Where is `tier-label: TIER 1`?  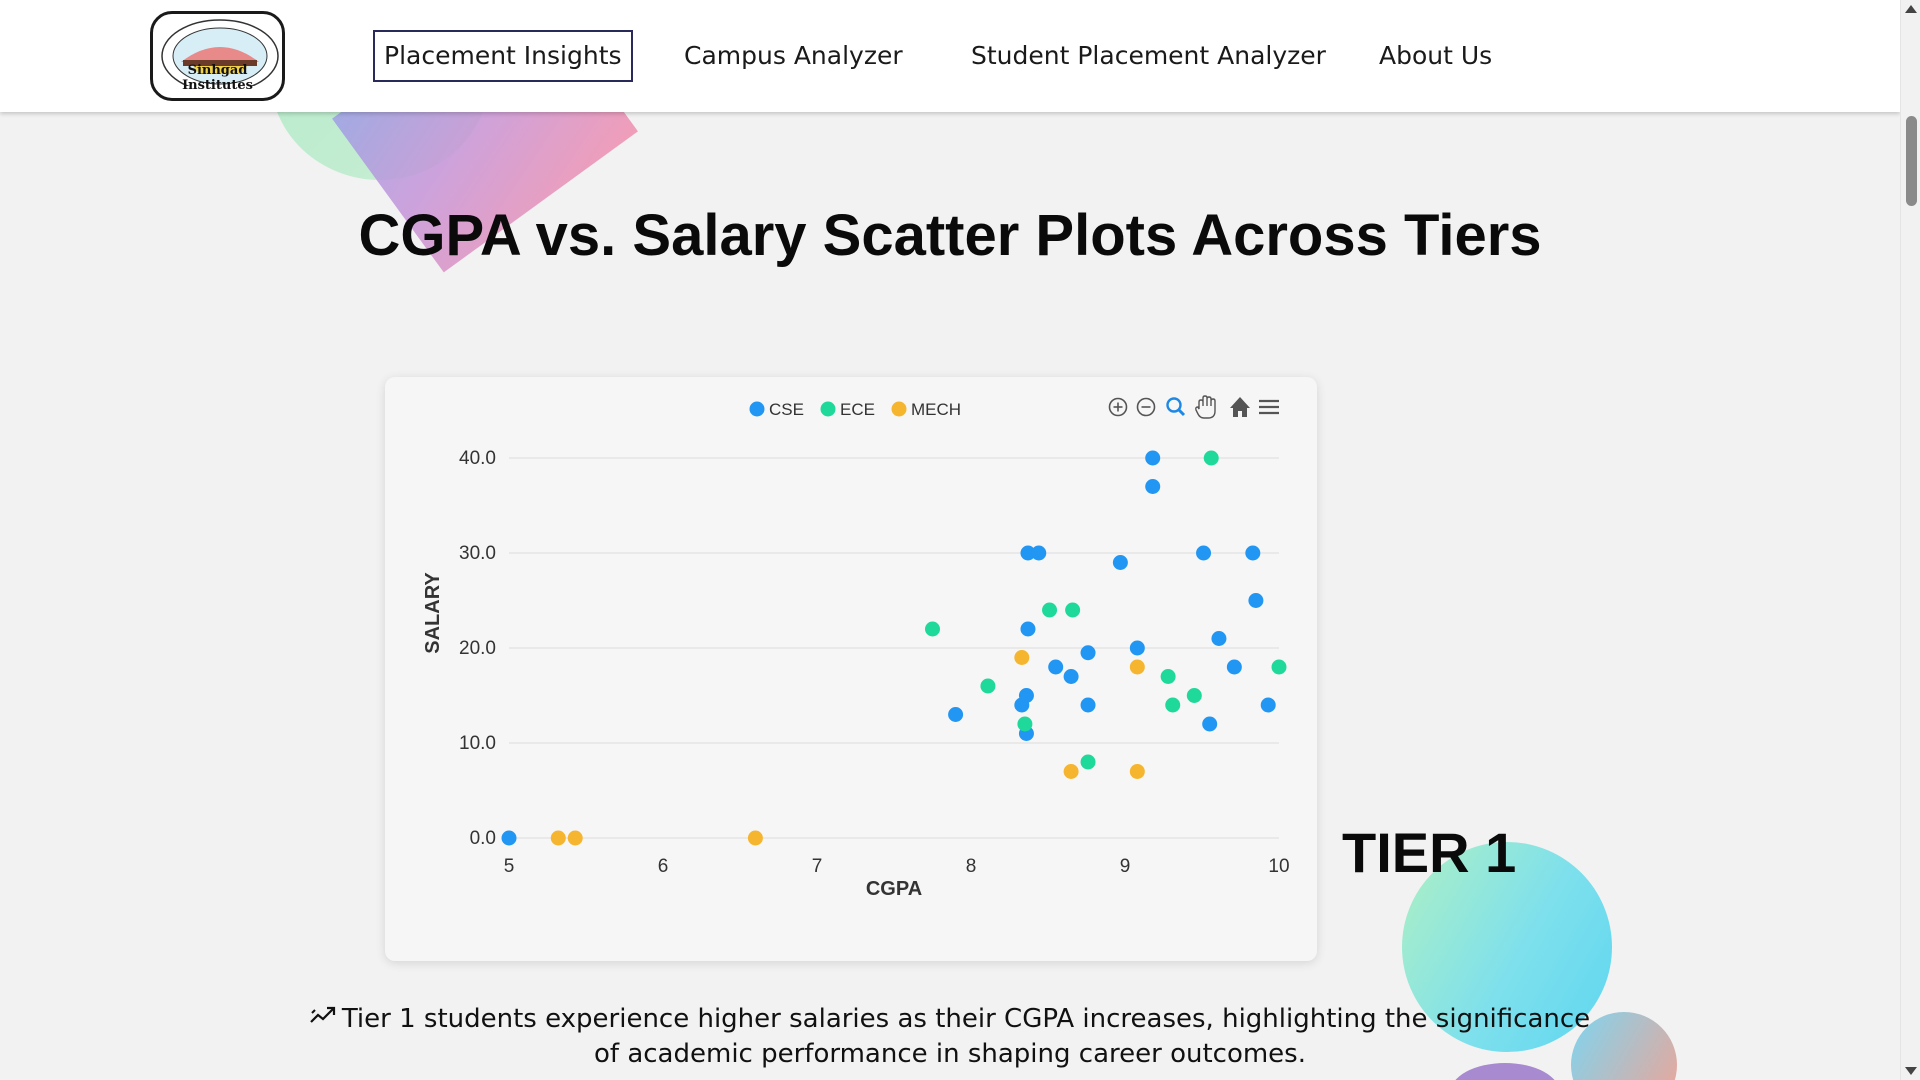 tier-label: TIER 1 is located at coordinates (1429, 852).